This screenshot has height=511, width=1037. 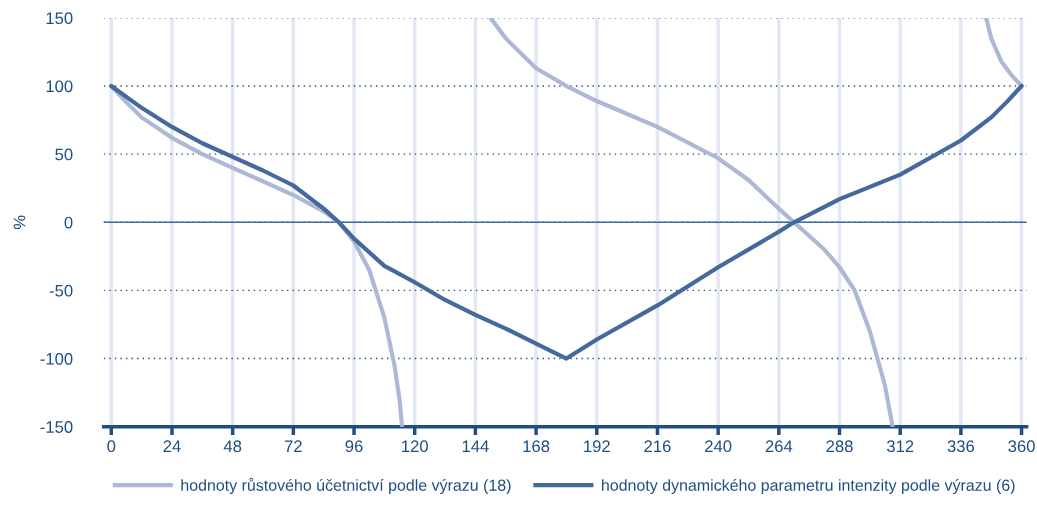 What do you see at coordinates (779, 446) in the screenshot?
I see `x-tick-label: 264` at bounding box center [779, 446].